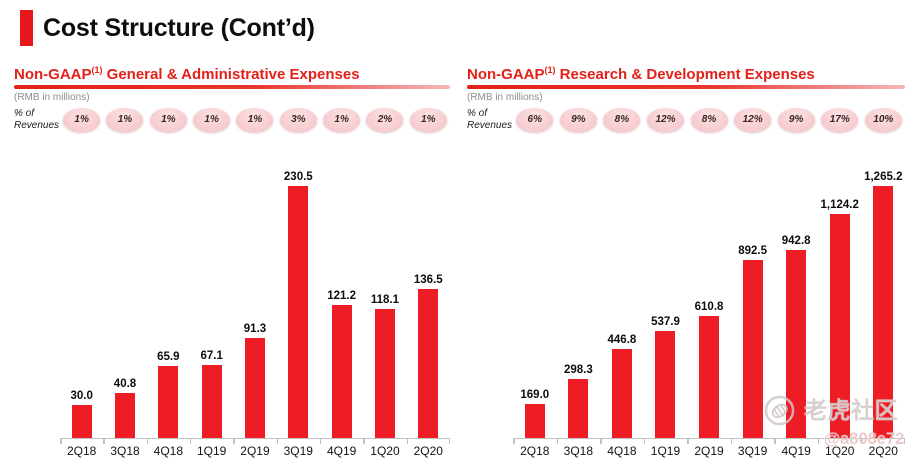 The height and width of the screenshot is (466, 924). I want to click on watermark: 老虎社区, so click(831, 410).